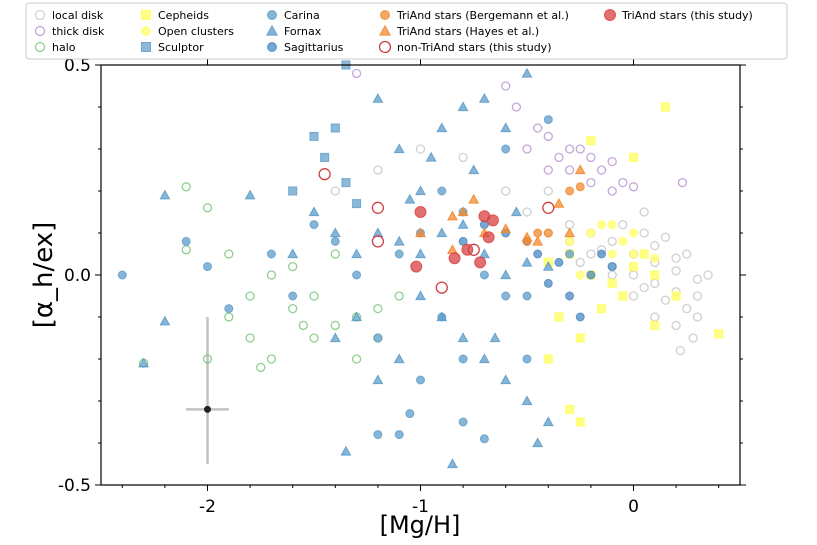 The height and width of the screenshot is (545, 817). I want to click on legend-marker-cepheids, so click(146, 15).